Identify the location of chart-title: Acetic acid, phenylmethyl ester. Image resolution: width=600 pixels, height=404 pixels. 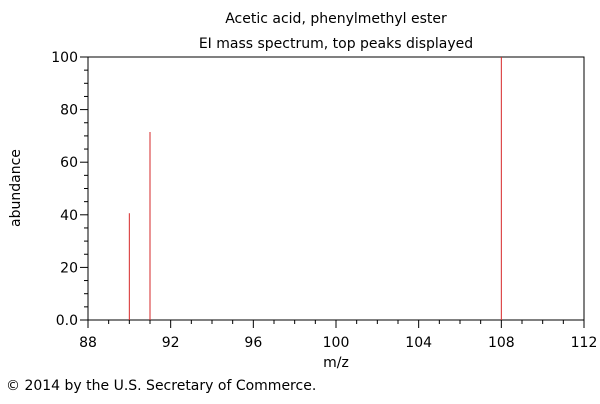
(336, 19).